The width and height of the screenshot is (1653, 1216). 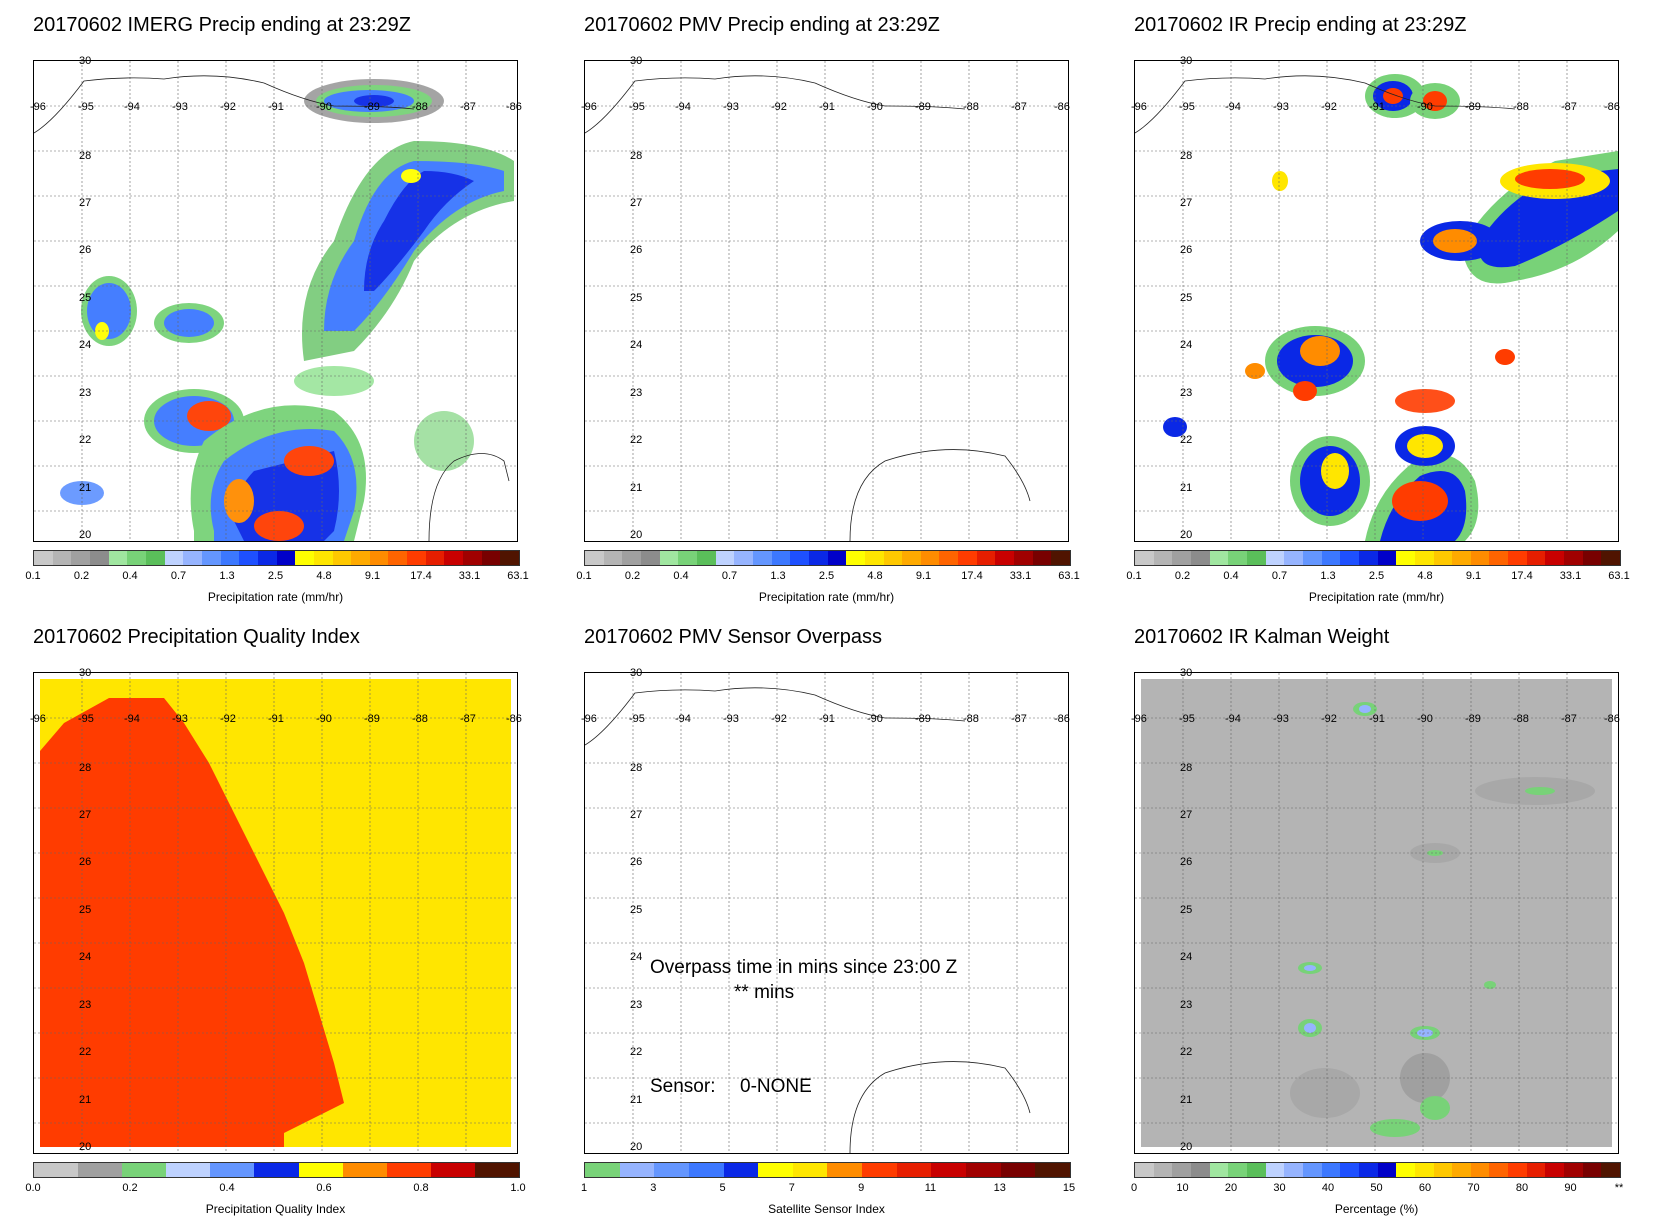 I want to click on colorbar-tick-label: 0.4, so click(x=227, y=1188).